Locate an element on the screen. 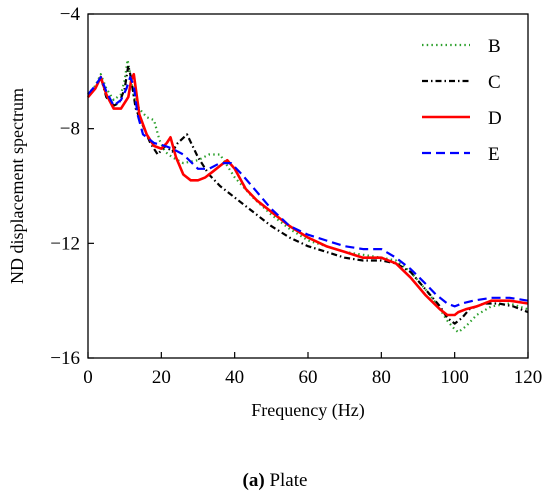 The width and height of the screenshot is (550, 498). x-axis-label: Frequency (Hz) is located at coordinates (307, 410).